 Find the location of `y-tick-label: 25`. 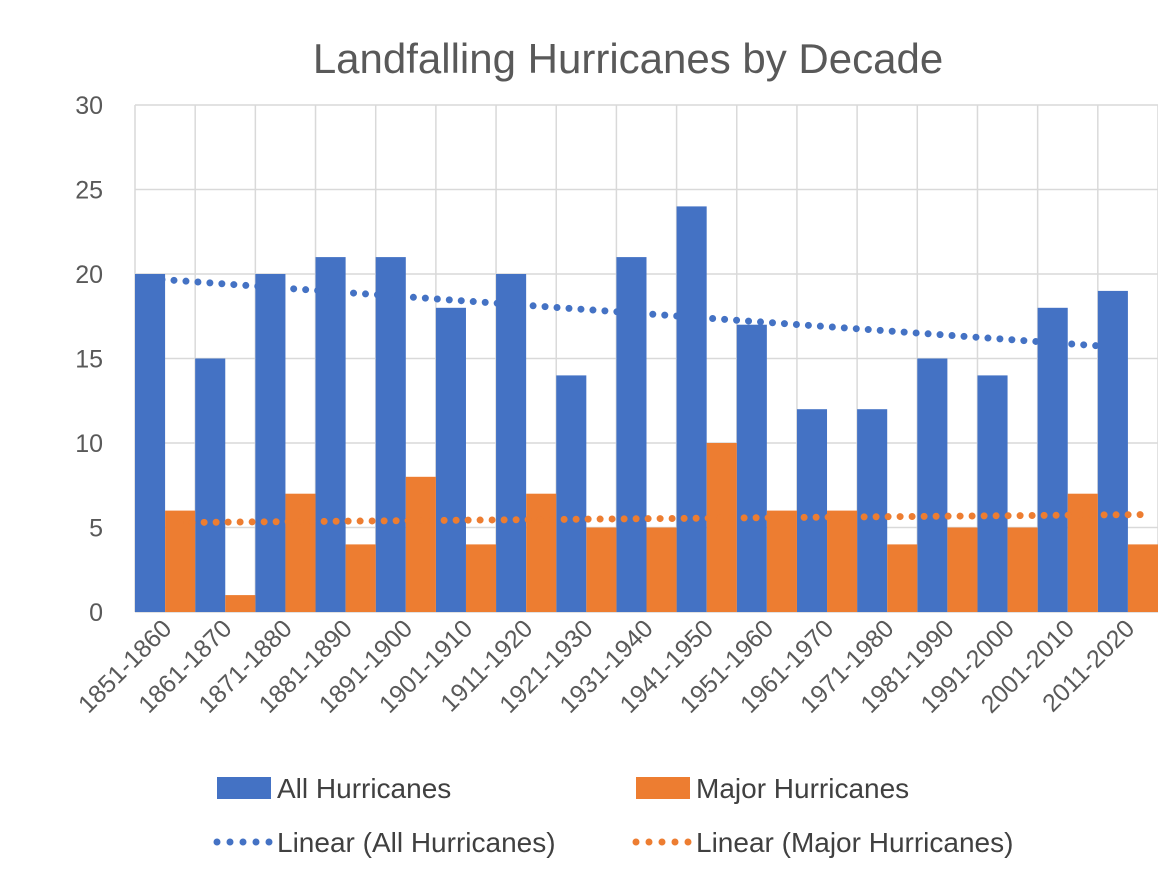

y-tick-label: 25 is located at coordinates (89, 191).